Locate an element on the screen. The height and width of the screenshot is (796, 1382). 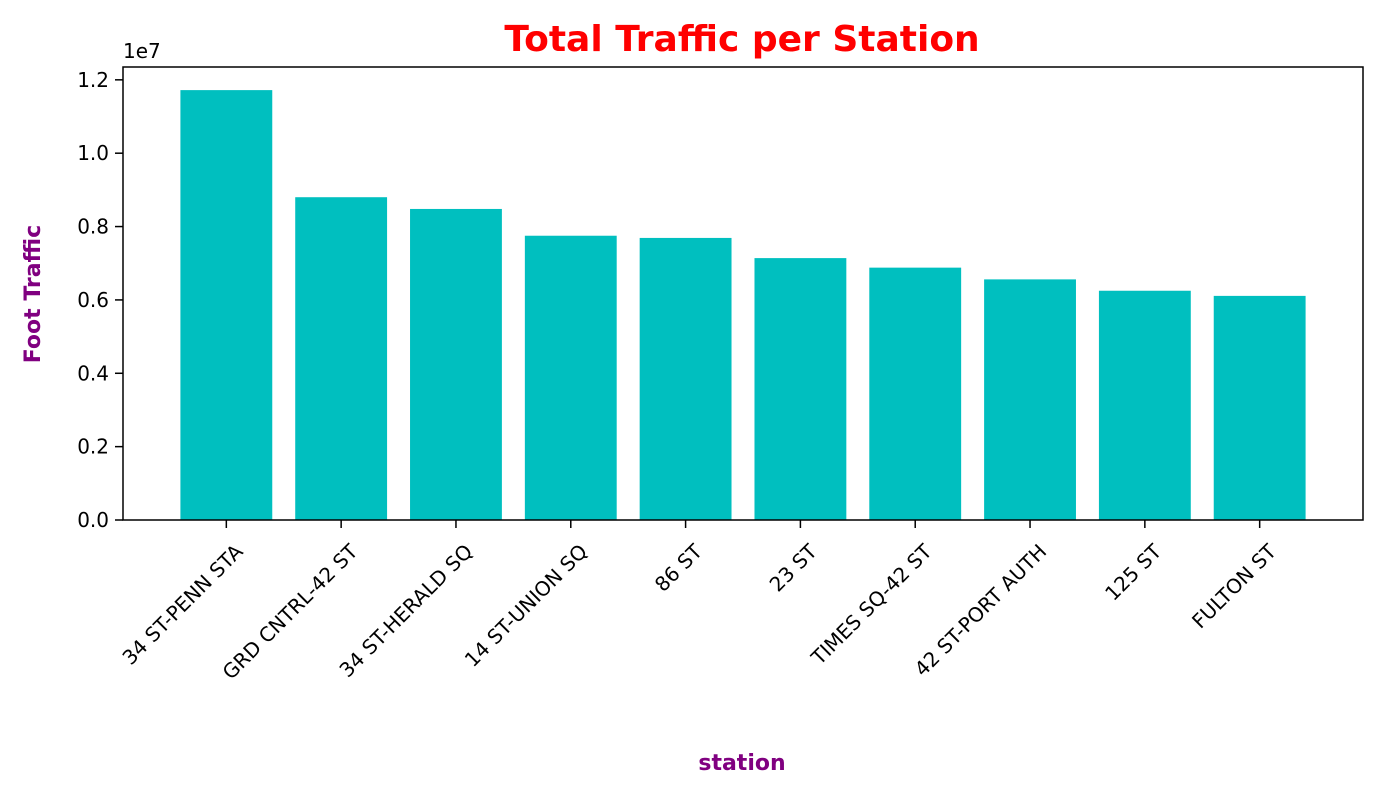
y-tick-label: 1.0 is located at coordinates (93, 153).